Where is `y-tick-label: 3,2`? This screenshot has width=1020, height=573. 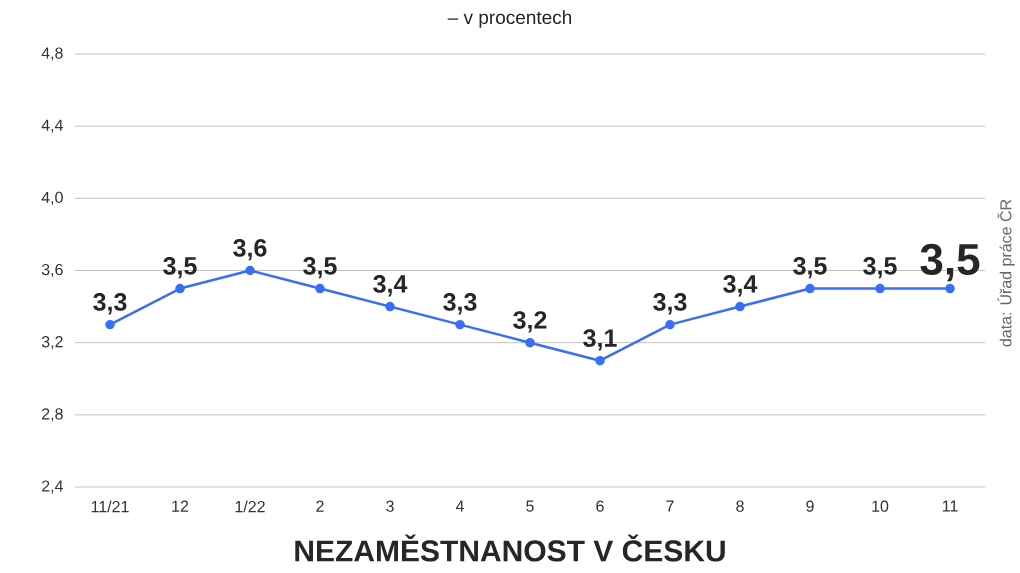
y-tick-label: 3,2 is located at coordinates (52, 343).